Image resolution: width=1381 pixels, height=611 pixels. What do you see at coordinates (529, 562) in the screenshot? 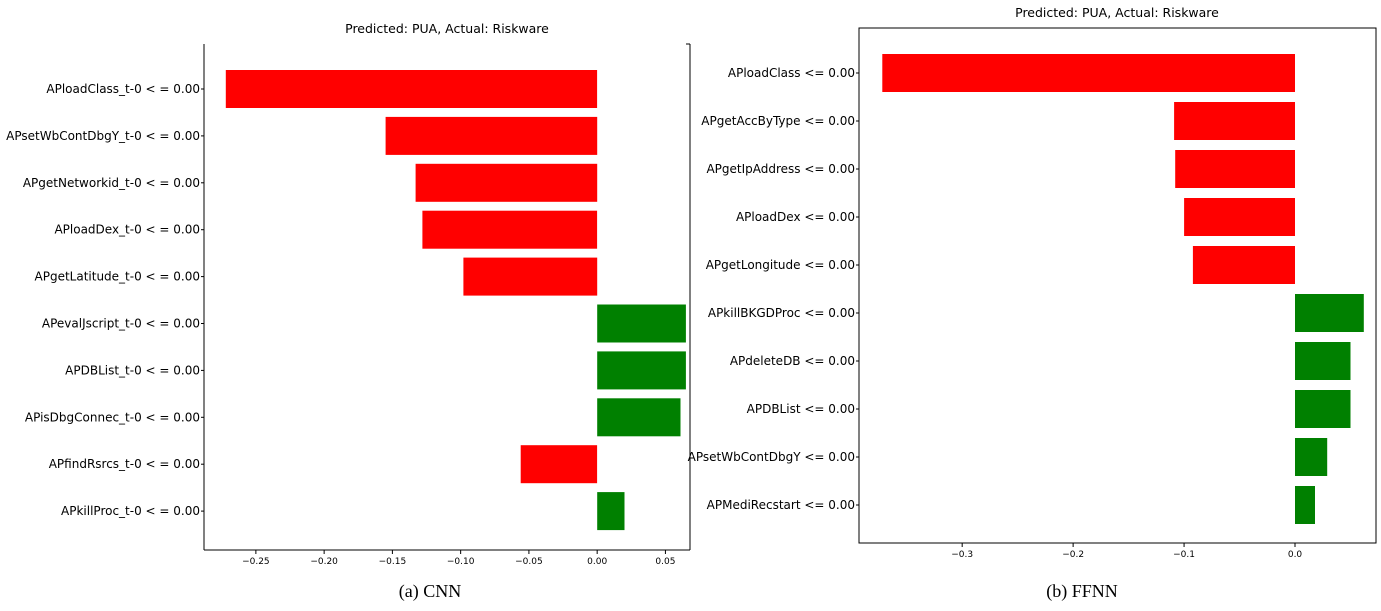
I see `cnn-x-tick-label-5: −0.05` at bounding box center [529, 562].